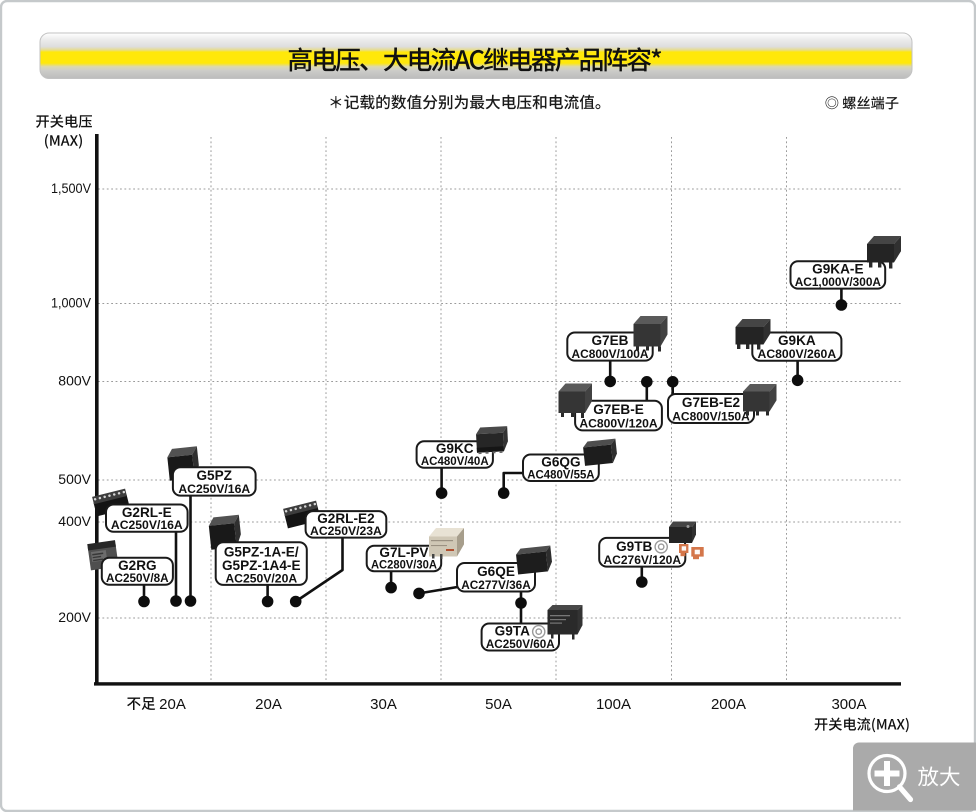 This screenshot has height=812, width=976. Describe the element at coordinates (634, 546) in the screenshot. I see `svg-text: G9TB` at that location.